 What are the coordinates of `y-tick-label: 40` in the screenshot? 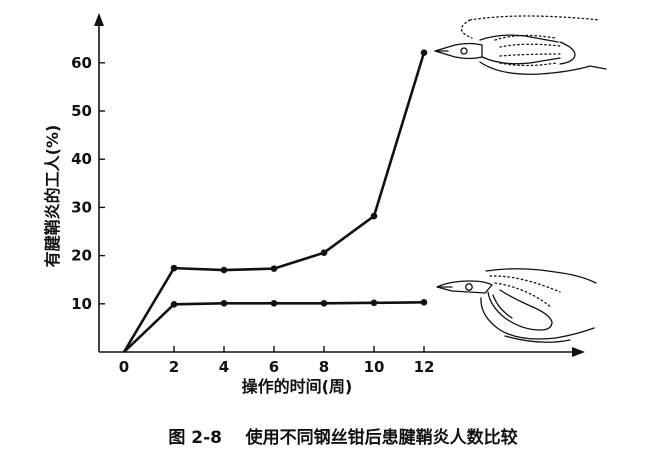 It's located at (81, 159).